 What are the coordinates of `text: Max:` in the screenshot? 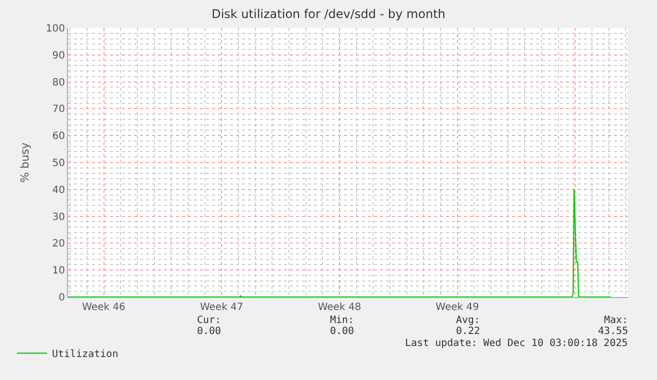 It's located at (616, 320).